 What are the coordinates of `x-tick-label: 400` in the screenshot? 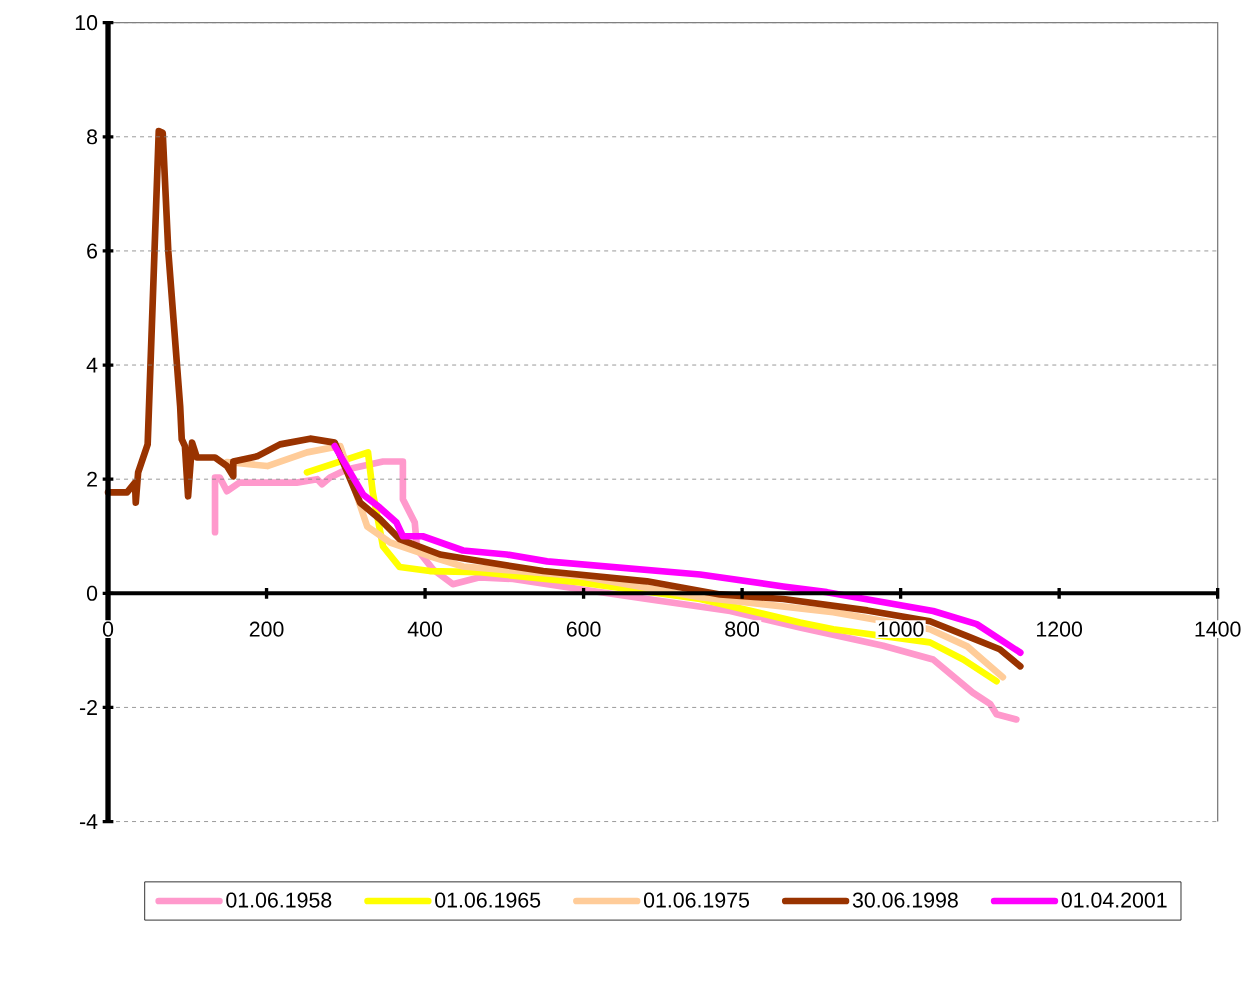 It's located at (425, 629).